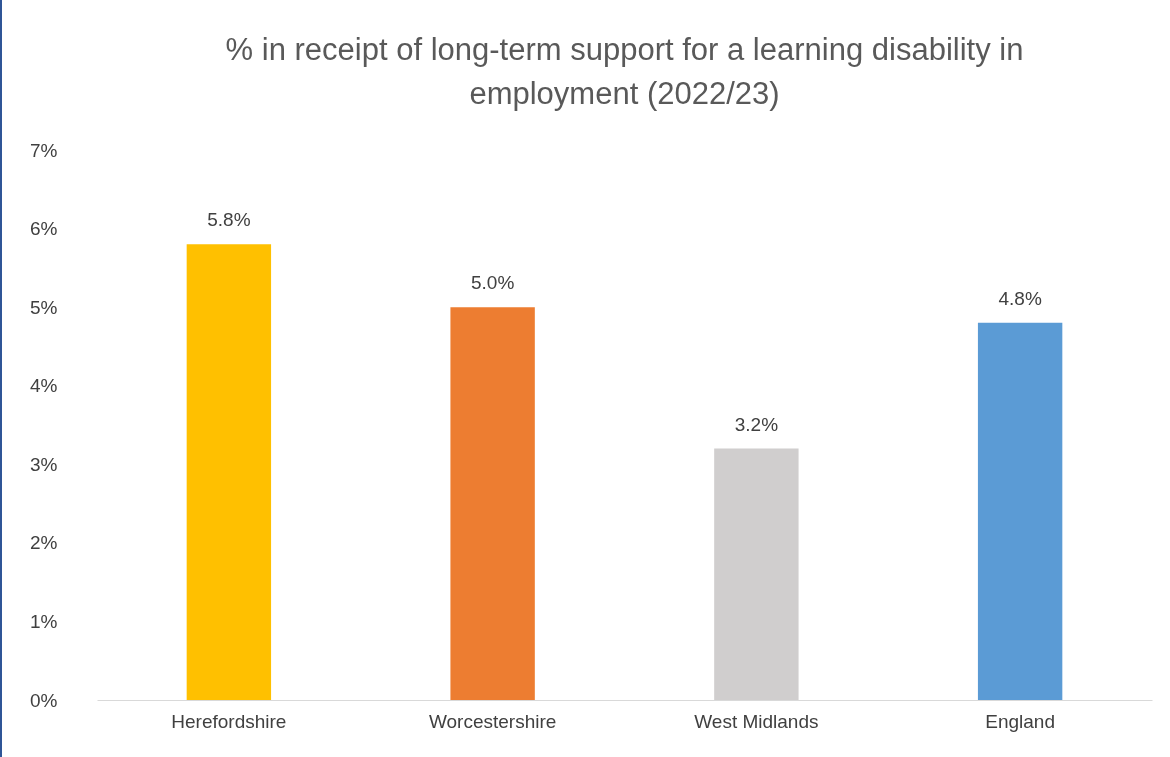 The height and width of the screenshot is (757, 1170). I want to click on y-tick-label: 5%, so click(44, 307).